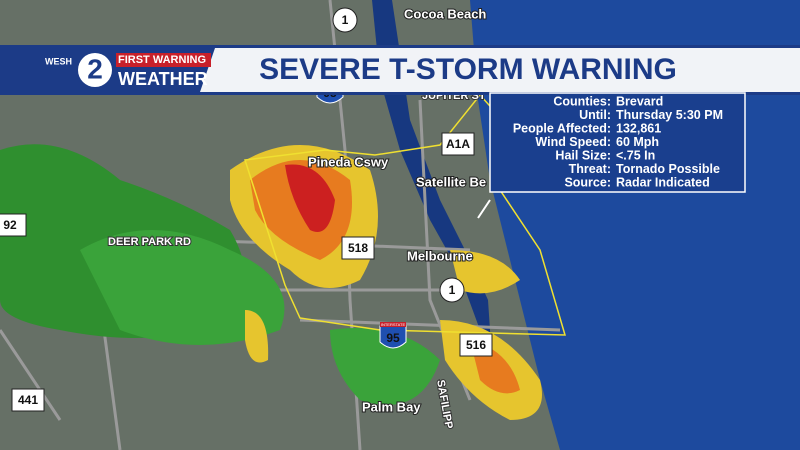  I want to click on info-value: Brevard, so click(639, 101).